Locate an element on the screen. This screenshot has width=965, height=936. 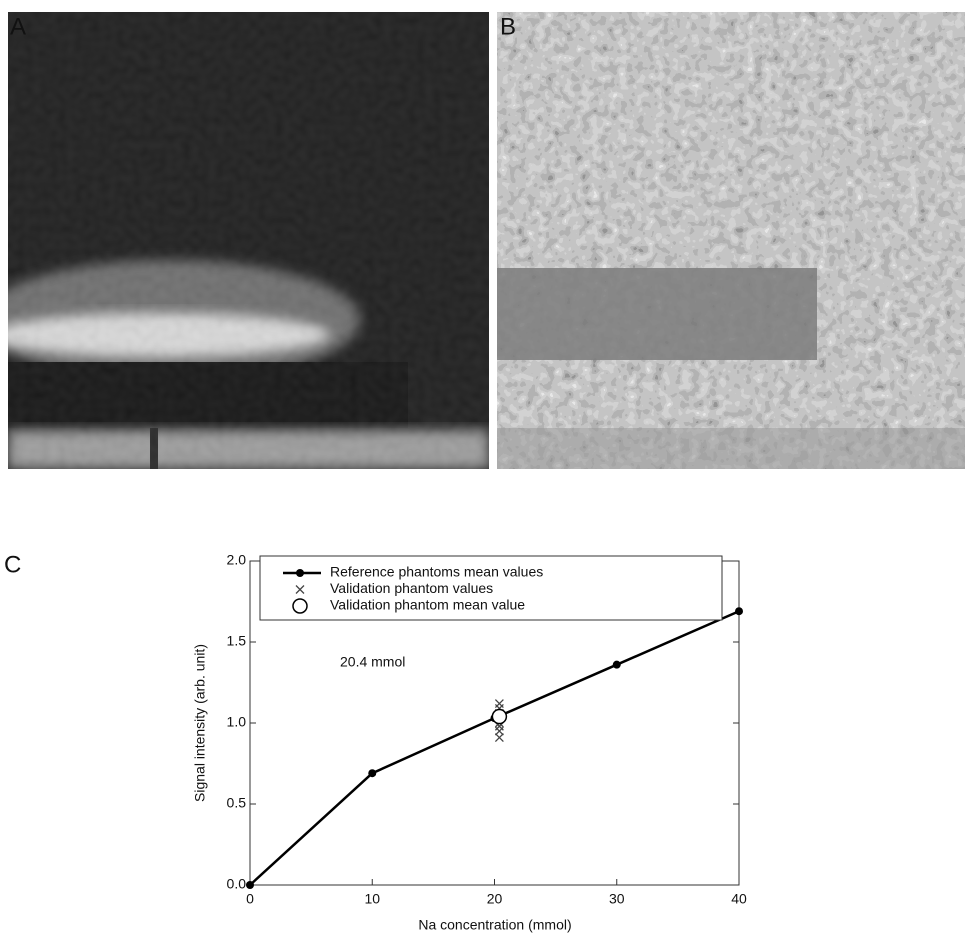
y-tick-label: 1.0 is located at coordinates (237, 722).